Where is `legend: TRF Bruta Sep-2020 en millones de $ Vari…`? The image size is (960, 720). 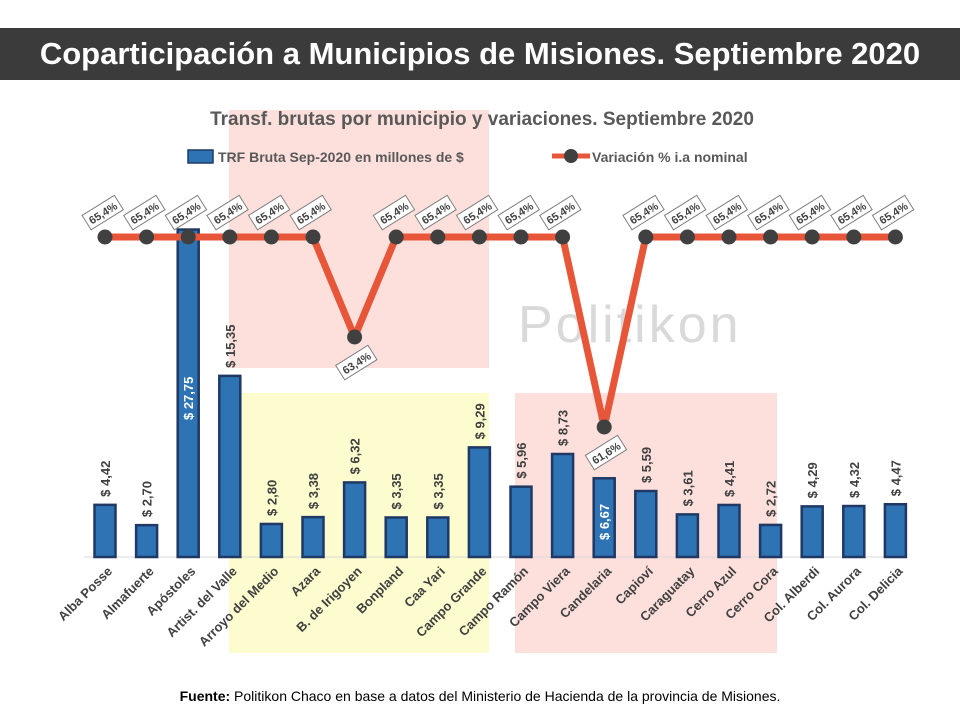
legend: TRF Bruta Sep-2020 en millones de $ Vari… is located at coordinates (467, 157).